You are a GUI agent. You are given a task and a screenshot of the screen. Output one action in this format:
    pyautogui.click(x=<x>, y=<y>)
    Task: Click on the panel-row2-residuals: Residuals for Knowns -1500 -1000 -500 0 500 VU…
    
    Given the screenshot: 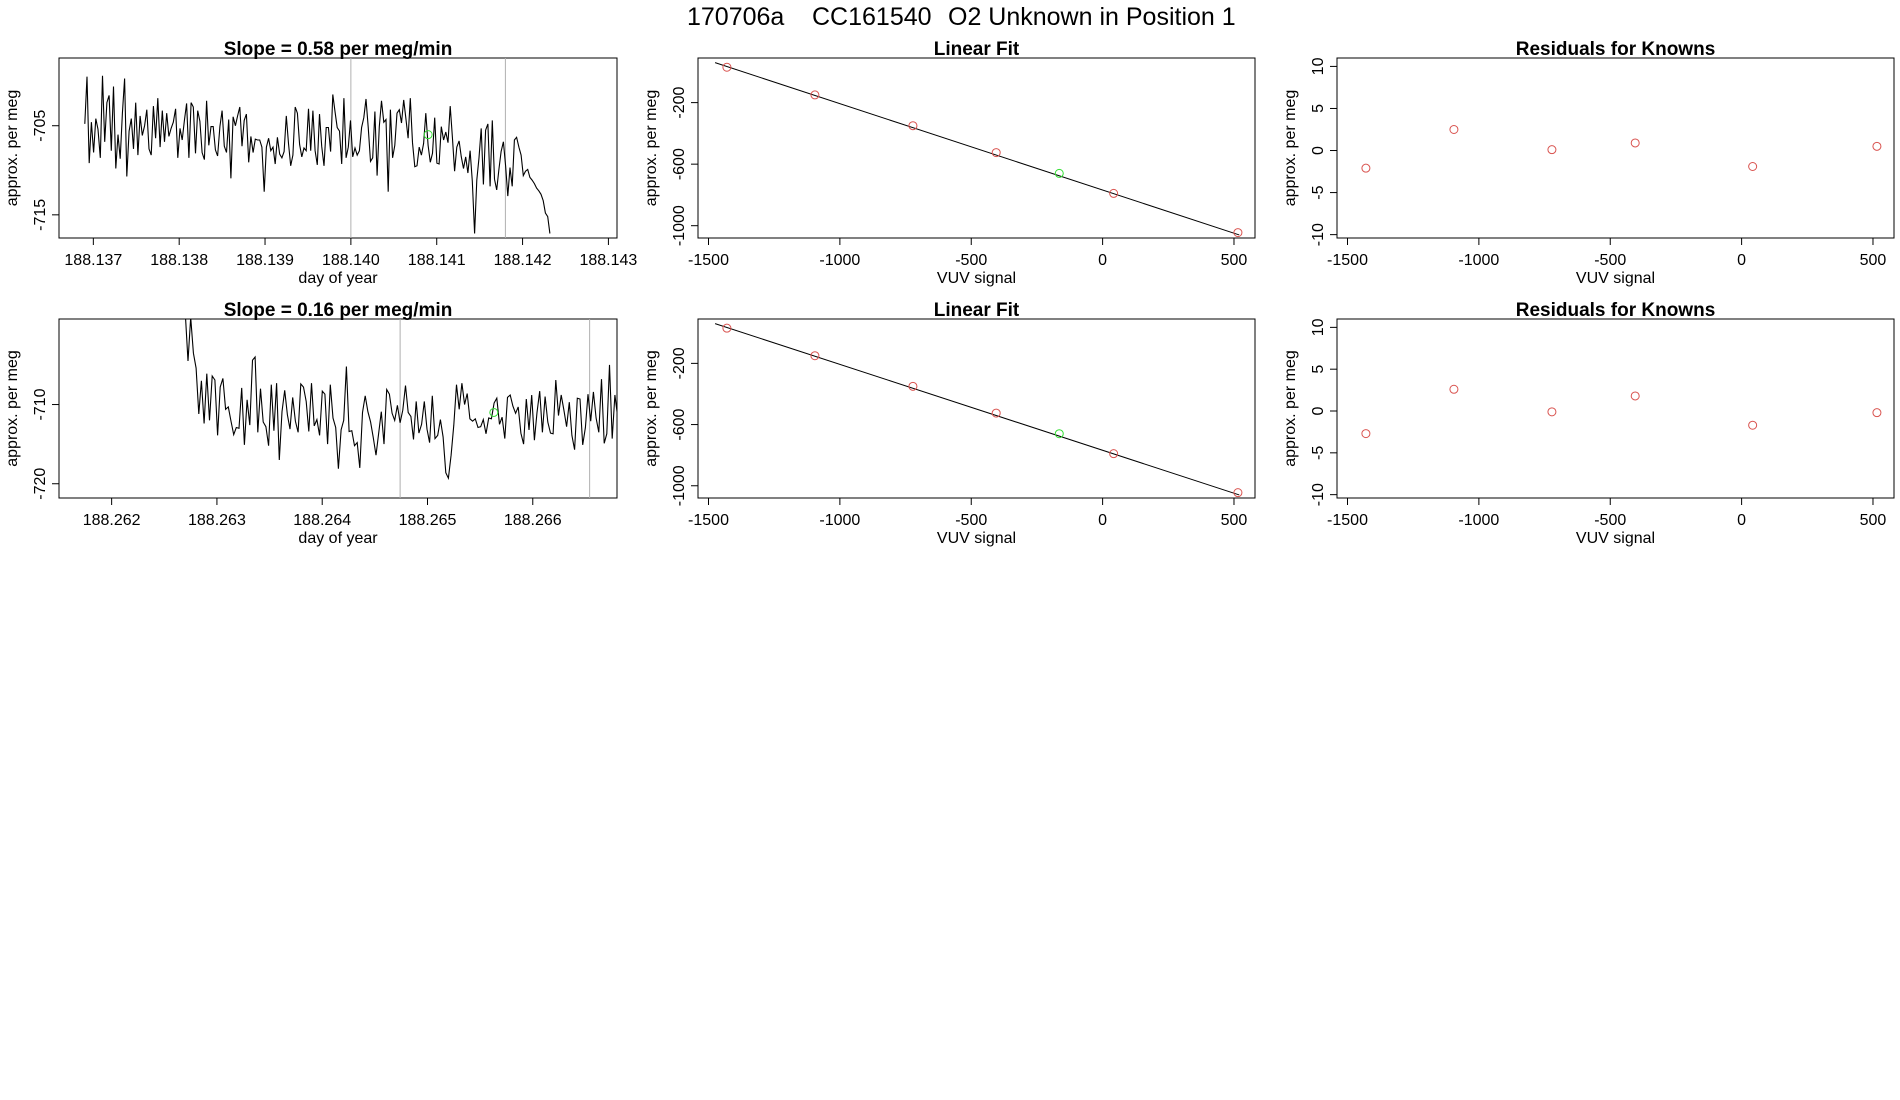 What is the action you would take?
    pyautogui.click(x=1588, y=423)
    